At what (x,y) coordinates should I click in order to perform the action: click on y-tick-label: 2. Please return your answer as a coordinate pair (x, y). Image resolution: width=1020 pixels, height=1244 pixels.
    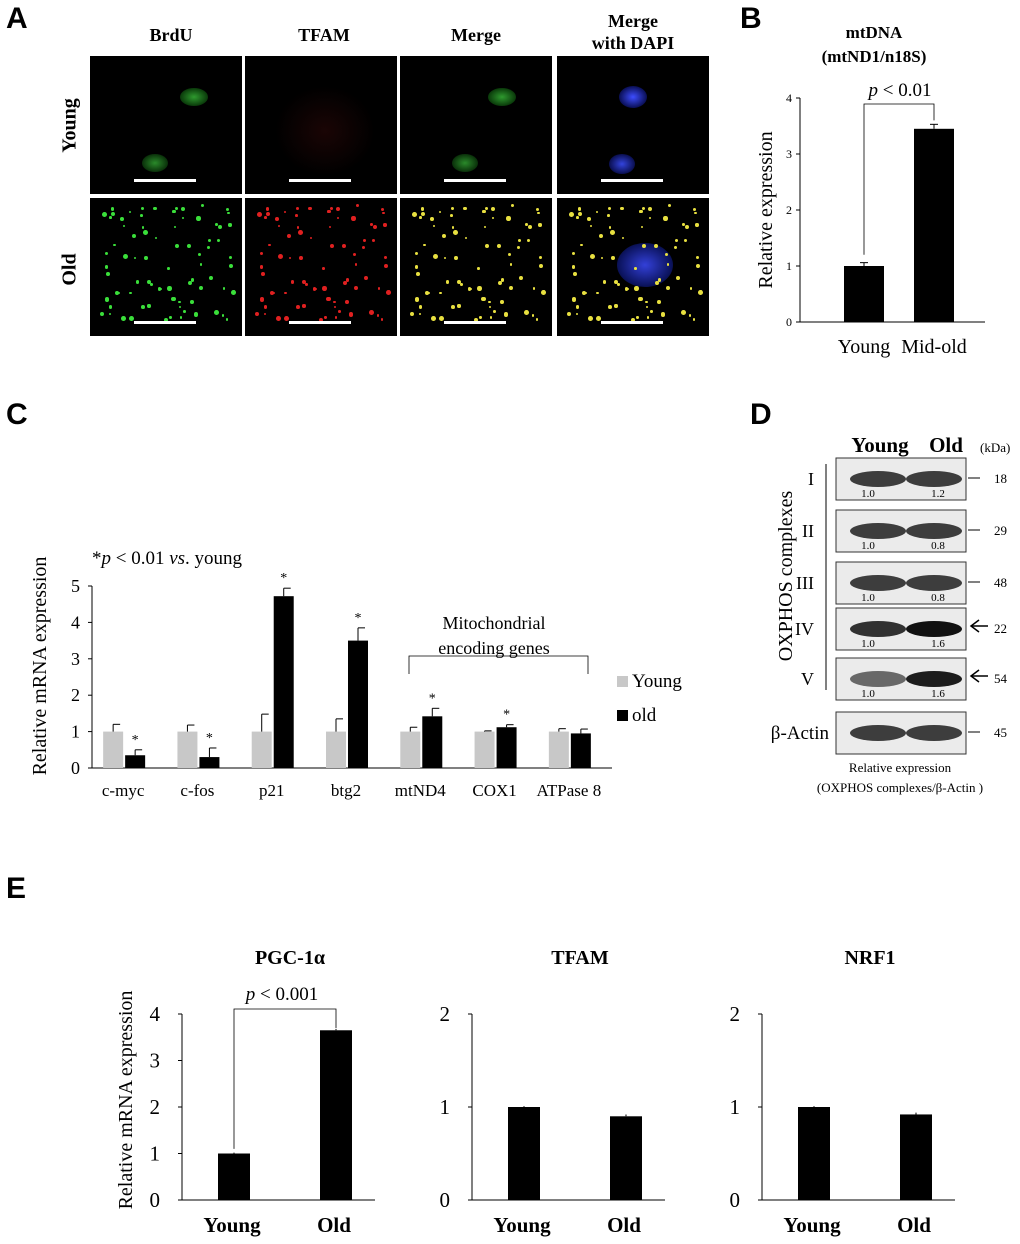
    Looking at the image, I should click on (735, 1014).